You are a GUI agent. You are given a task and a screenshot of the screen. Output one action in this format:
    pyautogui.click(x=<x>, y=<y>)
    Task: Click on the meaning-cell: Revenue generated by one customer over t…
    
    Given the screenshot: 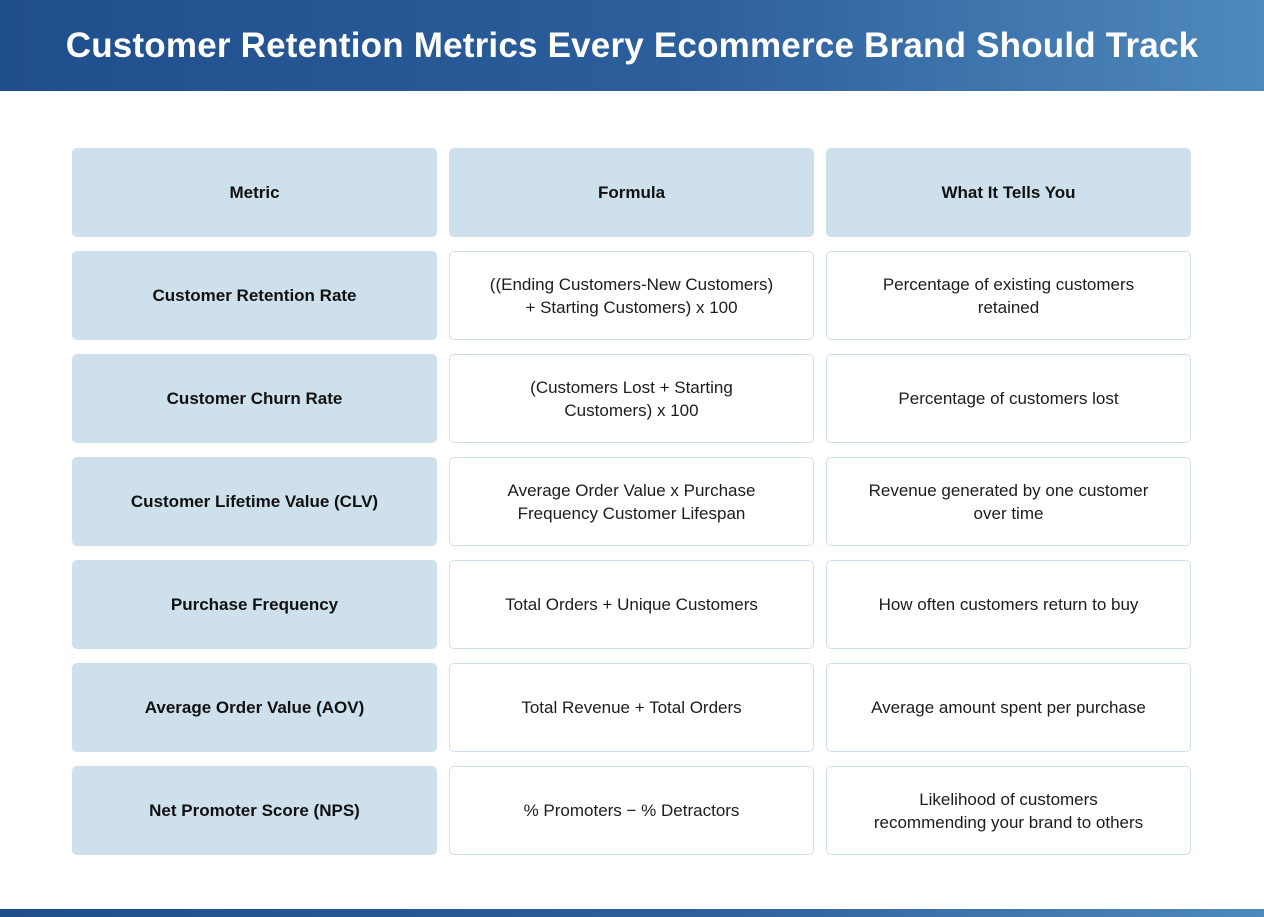 What is the action you would take?
    pyautogui.click(x=1008, y=501)
    